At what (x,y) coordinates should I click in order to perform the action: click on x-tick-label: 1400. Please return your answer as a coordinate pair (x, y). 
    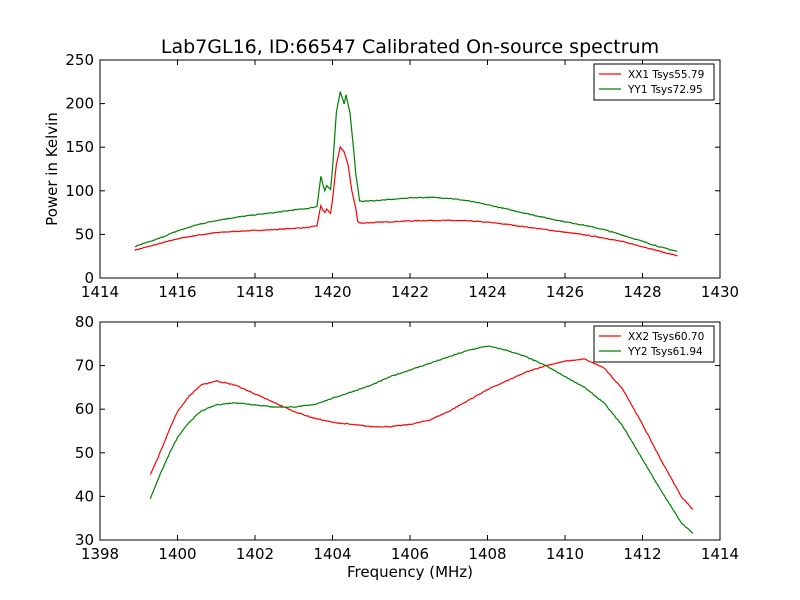
    Looking at the image, I should click on (177, 554).